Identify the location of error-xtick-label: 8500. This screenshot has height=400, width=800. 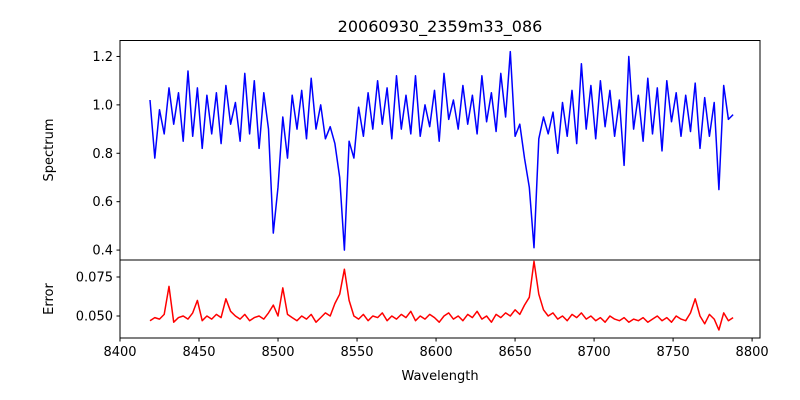
(277, 352).